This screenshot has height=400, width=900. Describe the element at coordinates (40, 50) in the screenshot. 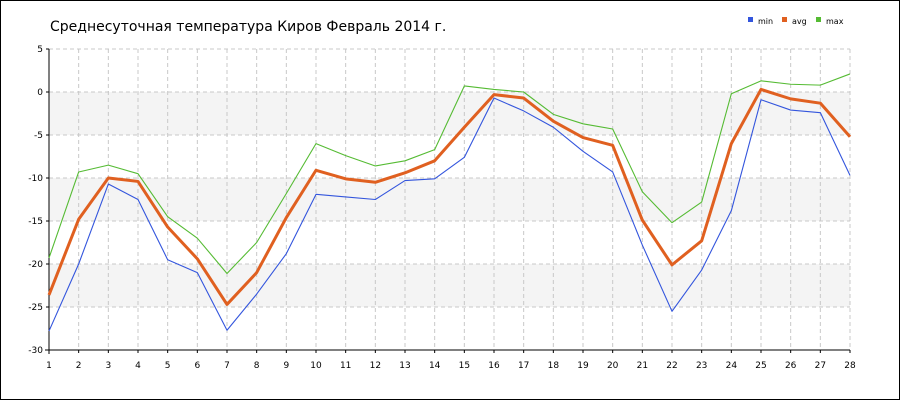

I see `y-tick-label: 5` at that location.